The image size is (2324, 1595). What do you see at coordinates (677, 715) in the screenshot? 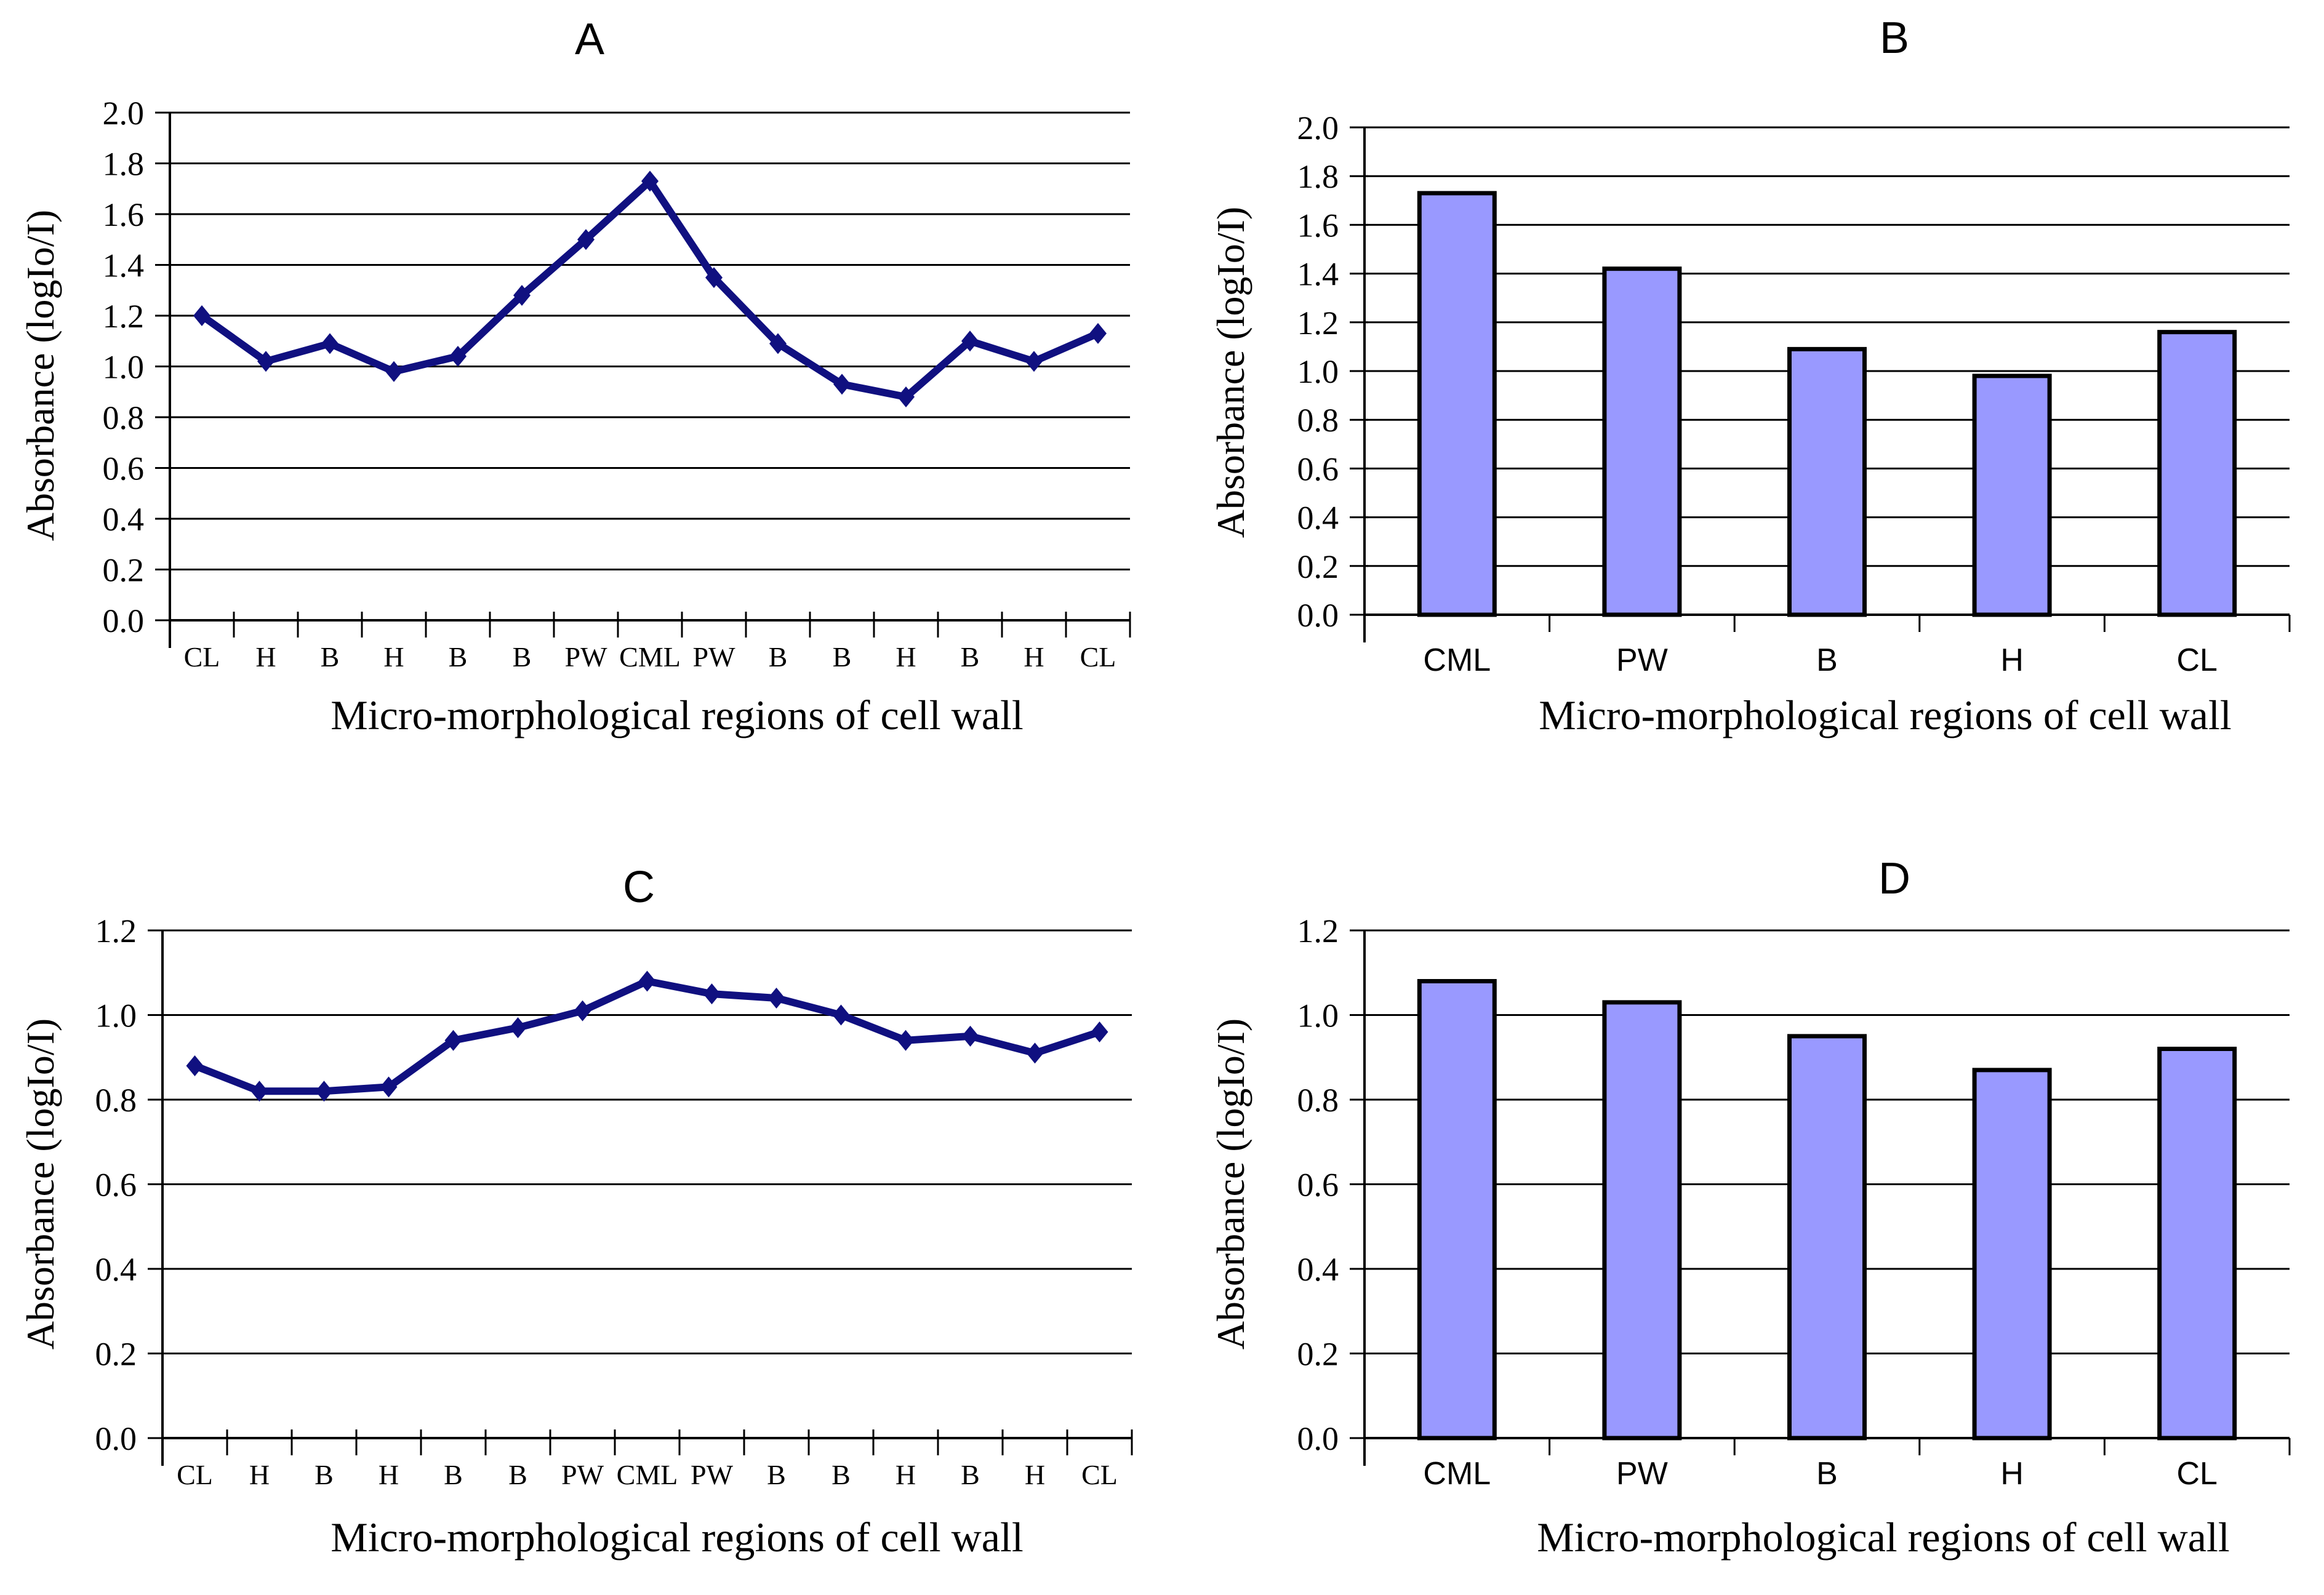
I see `panel-A-x-axis-title: Micro-morphological regions of cell wall` at bounding box center [677, 715].